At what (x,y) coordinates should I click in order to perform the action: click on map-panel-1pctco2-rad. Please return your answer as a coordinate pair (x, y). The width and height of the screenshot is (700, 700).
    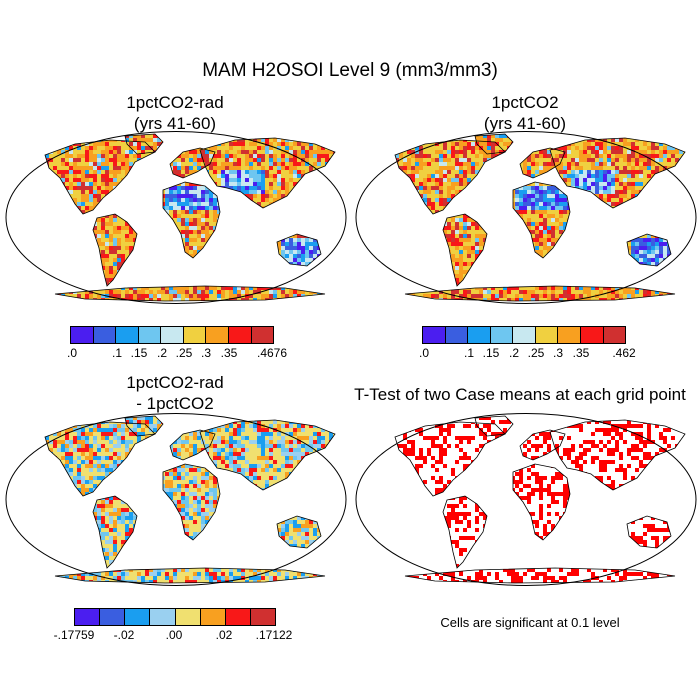
    Looking at the image, I should click on (176, 217).